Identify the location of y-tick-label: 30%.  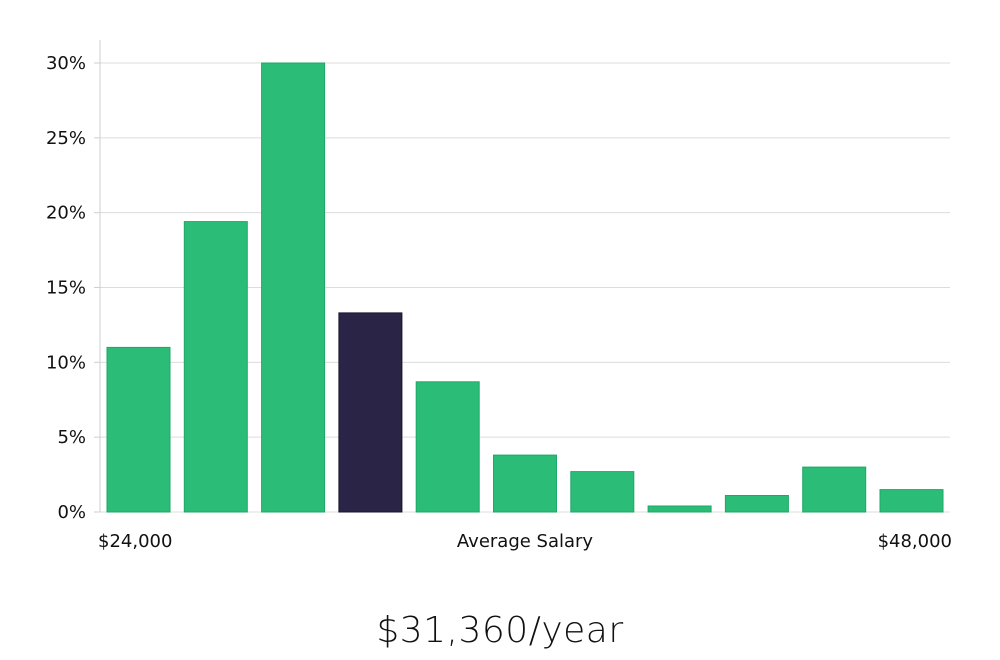
(66, 63).